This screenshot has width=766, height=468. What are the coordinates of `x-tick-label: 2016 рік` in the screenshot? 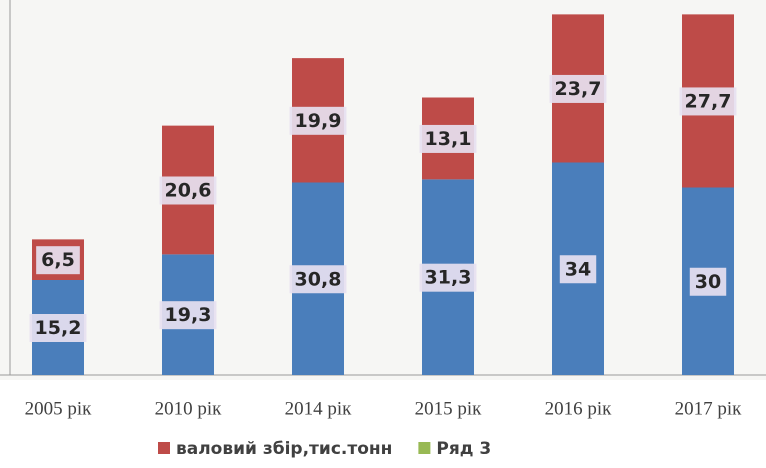 It's located at (579, 408).